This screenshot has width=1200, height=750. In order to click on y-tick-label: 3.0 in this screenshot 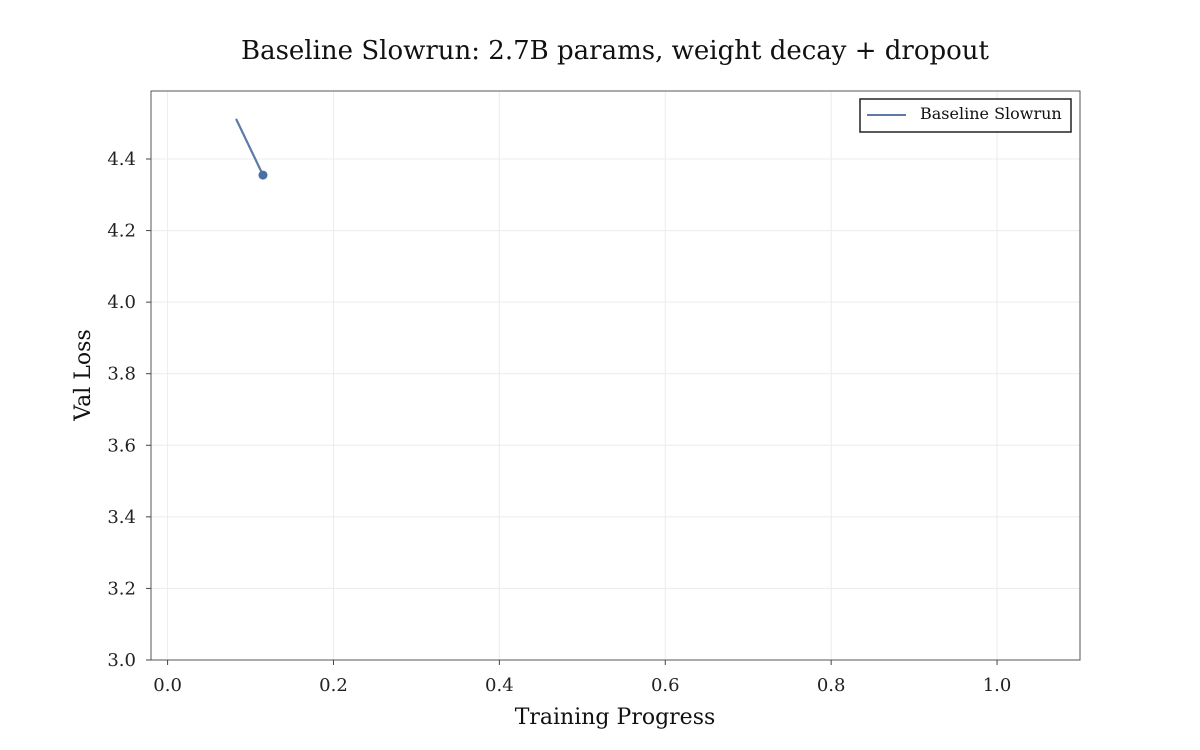, I will do `click(121, 660)`.